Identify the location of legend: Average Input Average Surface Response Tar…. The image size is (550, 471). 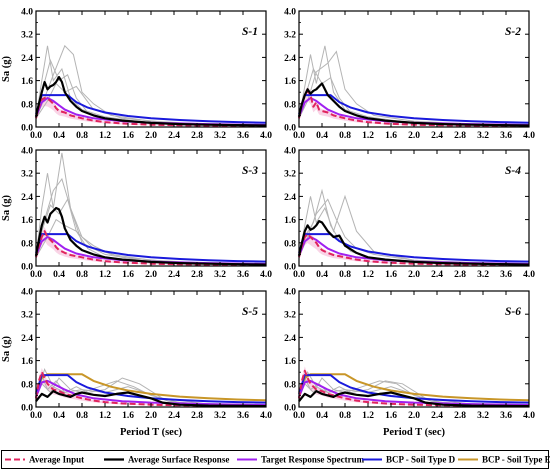
(275, 459).